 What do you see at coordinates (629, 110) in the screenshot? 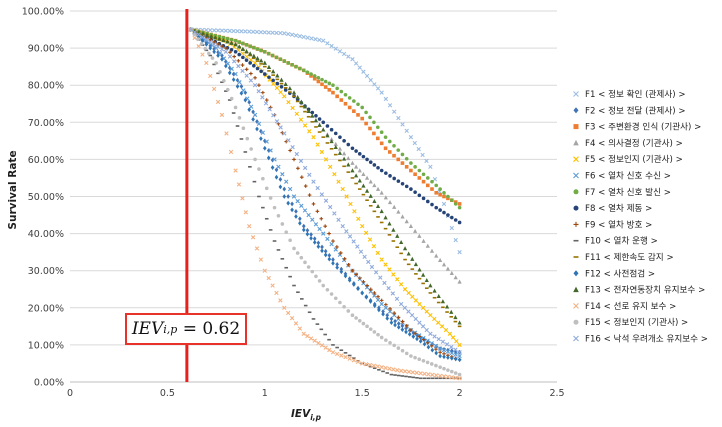
I see `legend-item: F2 < 정보 전달 (관제사) >` at bounding box center [629, 110].